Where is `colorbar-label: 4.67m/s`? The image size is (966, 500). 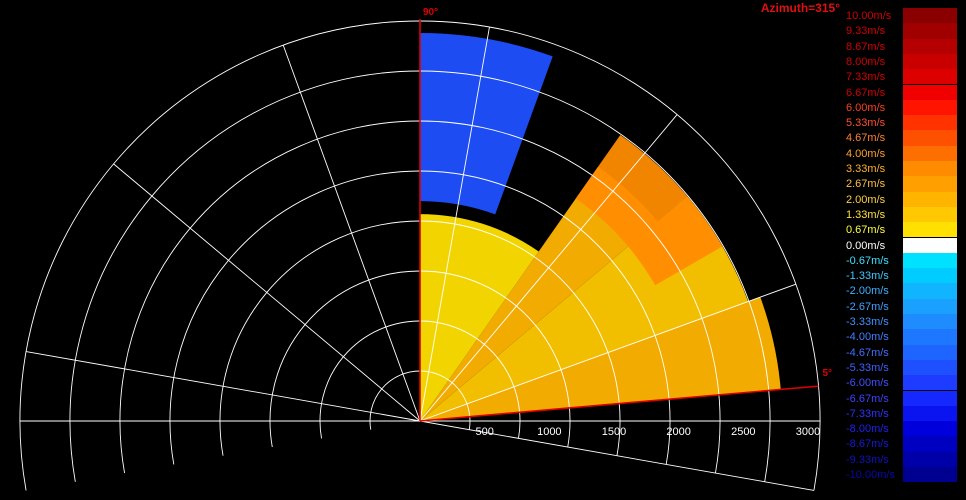 colorbar-label: 4.67m/s is located at coordinates (866, 138).